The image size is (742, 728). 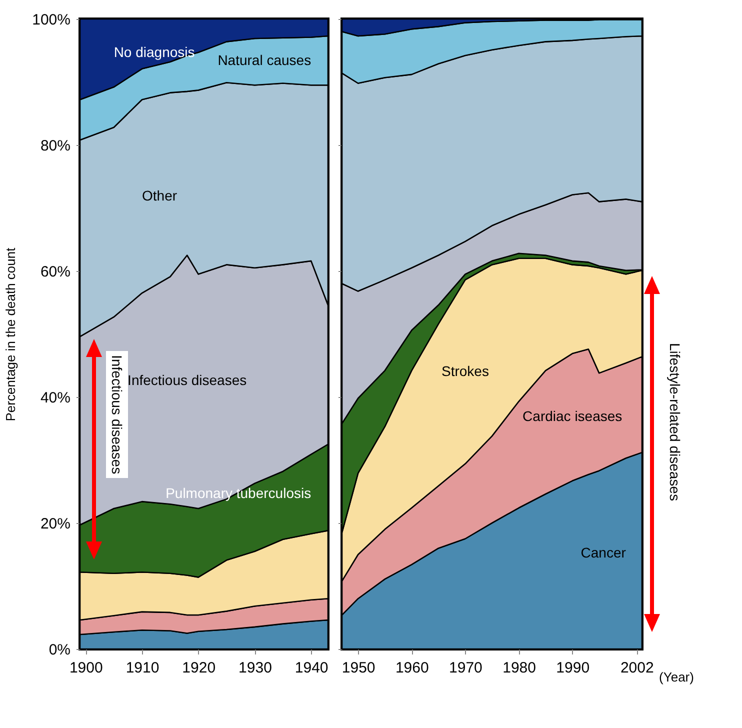 I want to click on y-tick-label: 100%, so click(x=51, y=20).